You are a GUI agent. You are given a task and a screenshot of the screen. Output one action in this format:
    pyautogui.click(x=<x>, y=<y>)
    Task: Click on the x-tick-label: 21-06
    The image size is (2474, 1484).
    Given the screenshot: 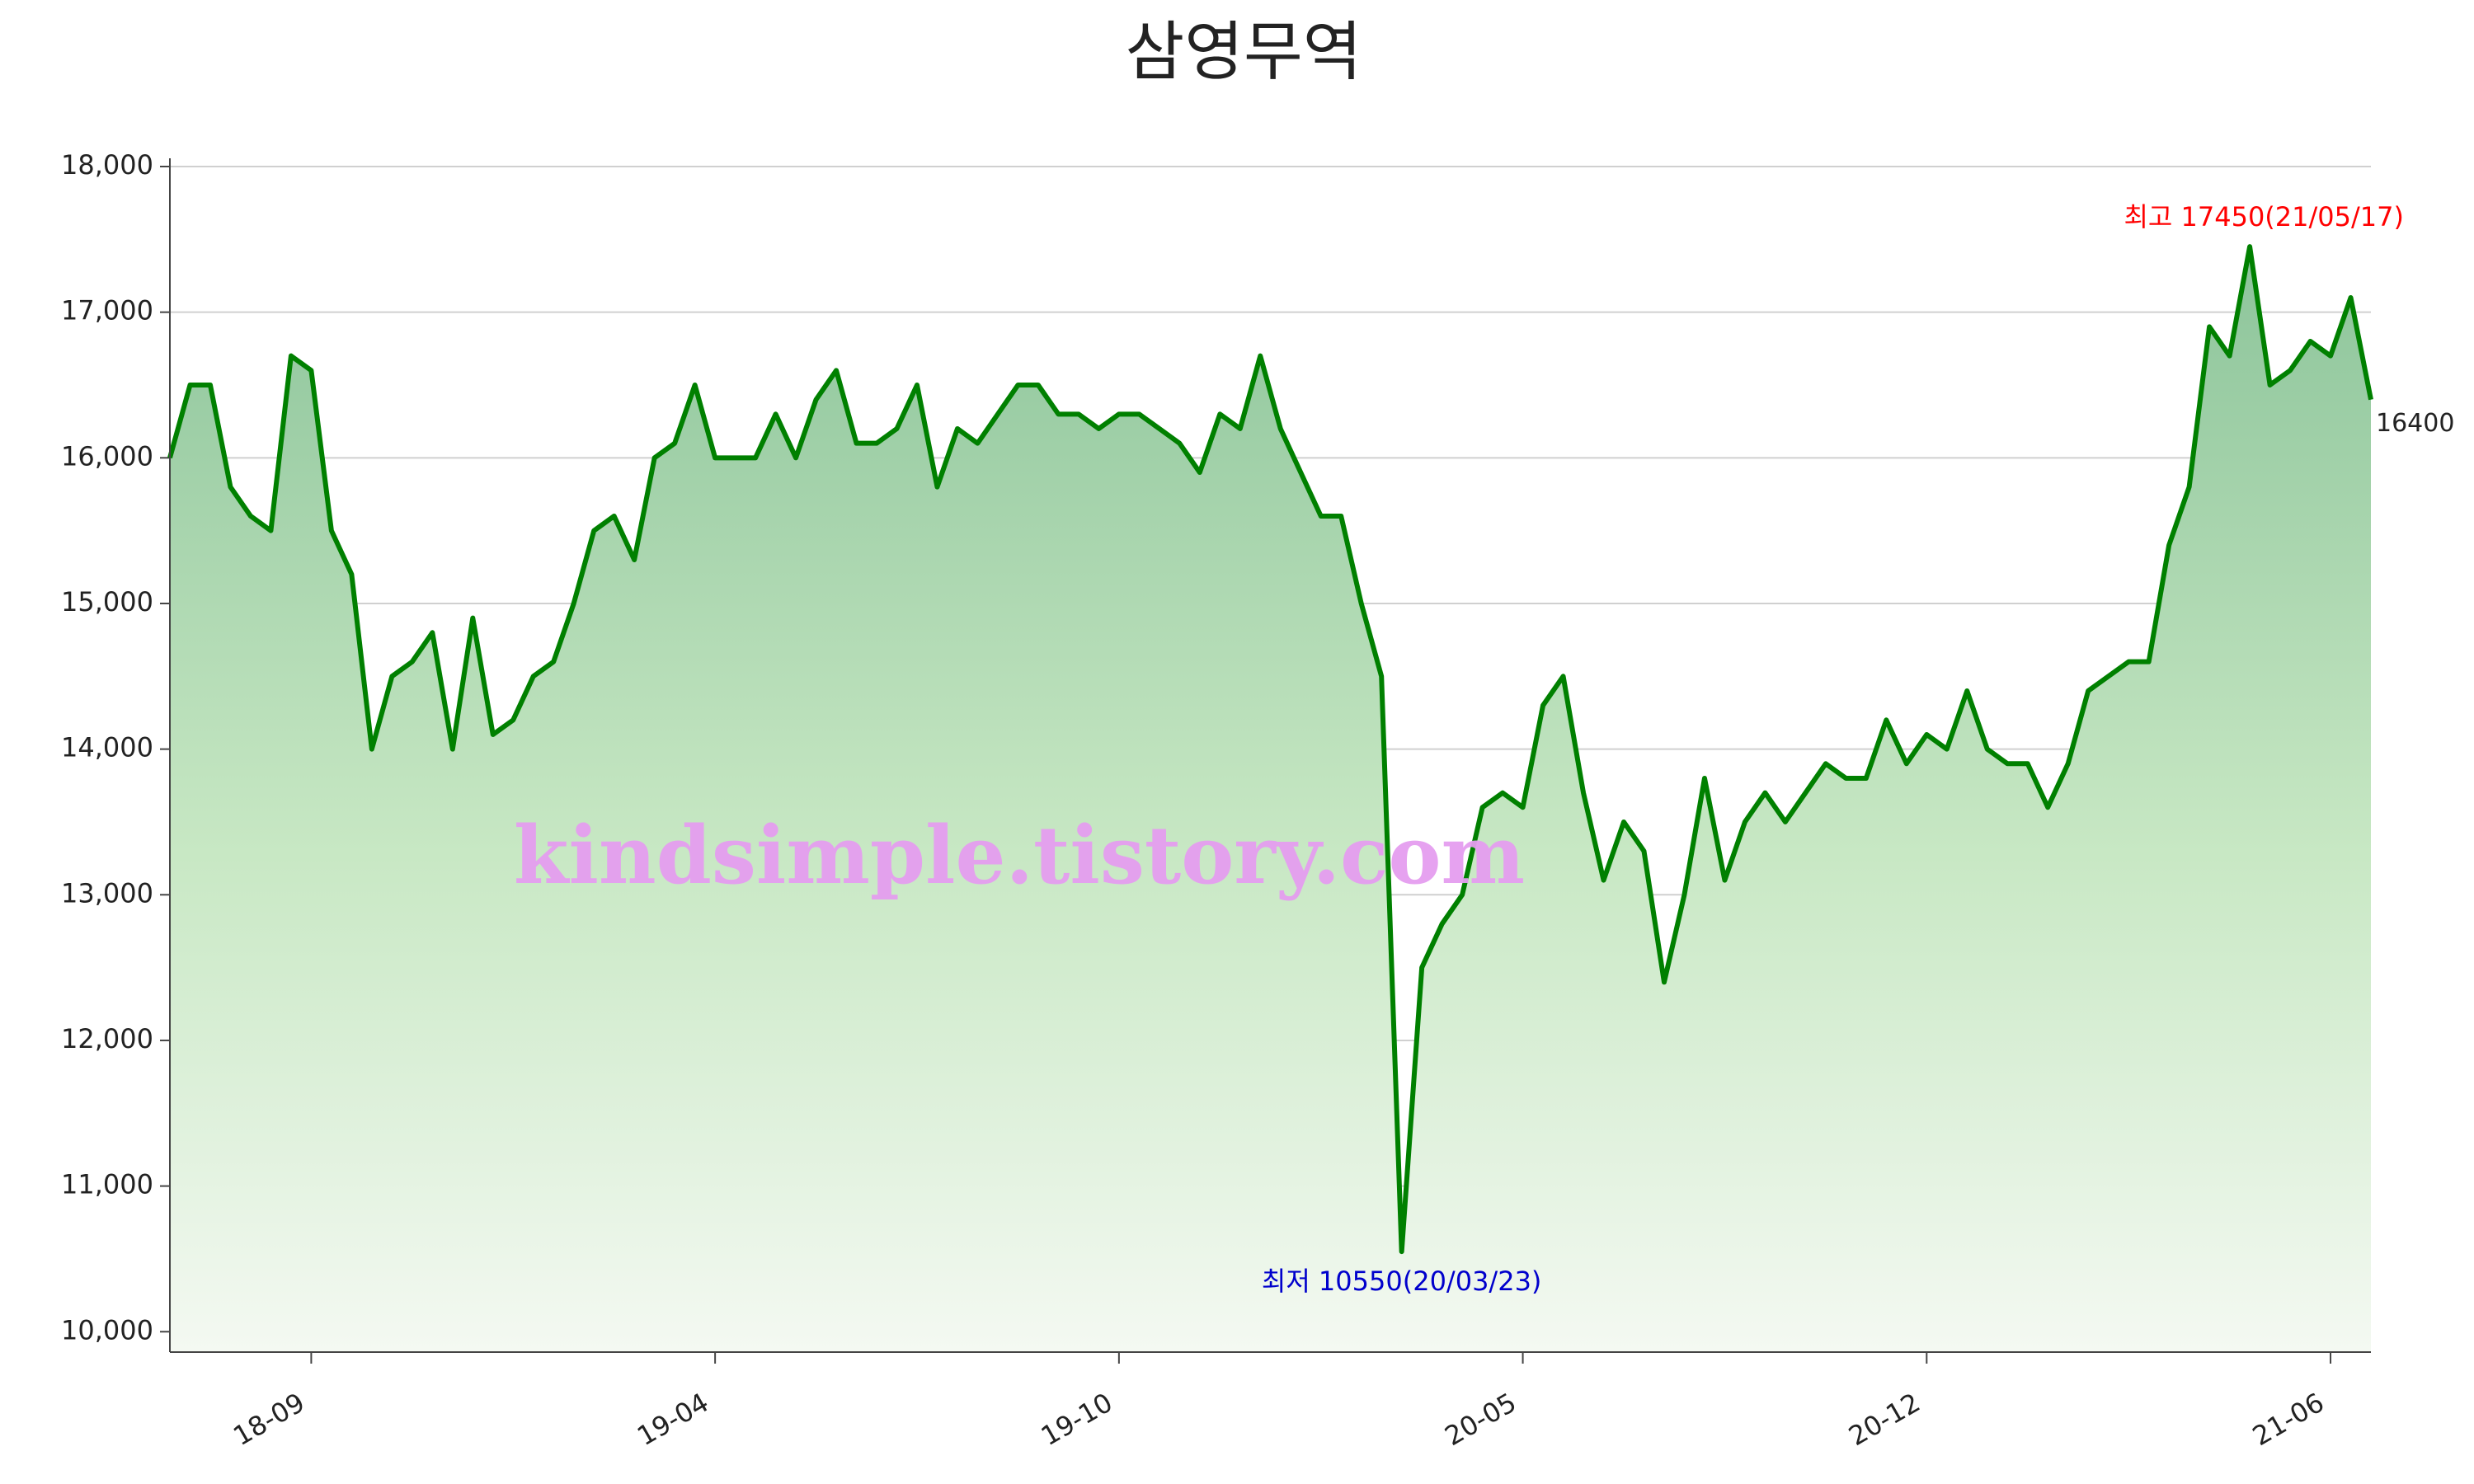 What is the action you would take?
    pyautogui.click(x=2288, y=1419)
    